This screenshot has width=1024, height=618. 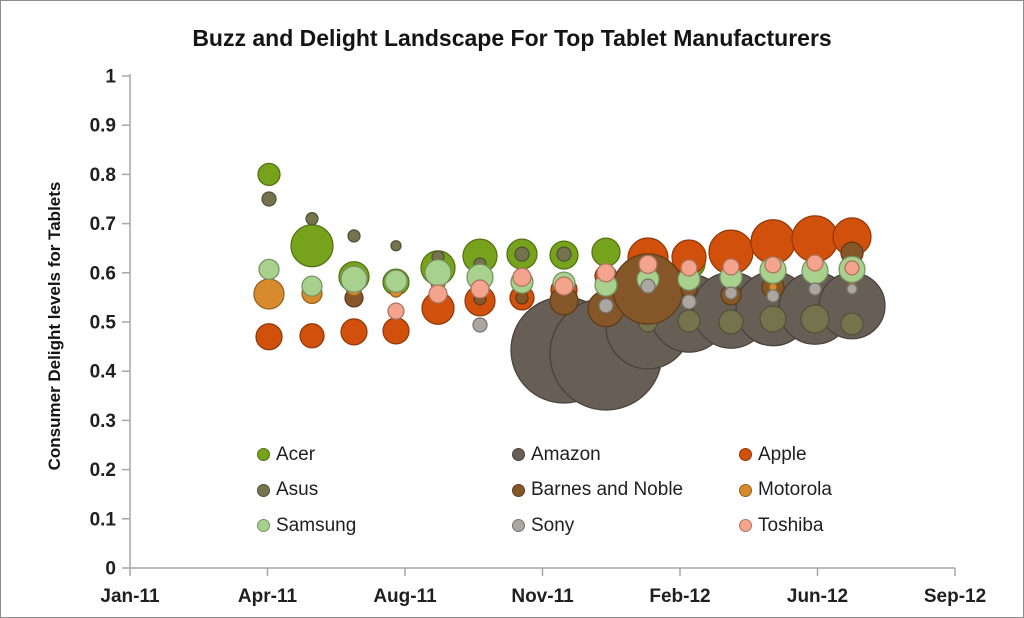 I want to click on legend-item-toshiba: Toshiba, so click(x=781, y=525).